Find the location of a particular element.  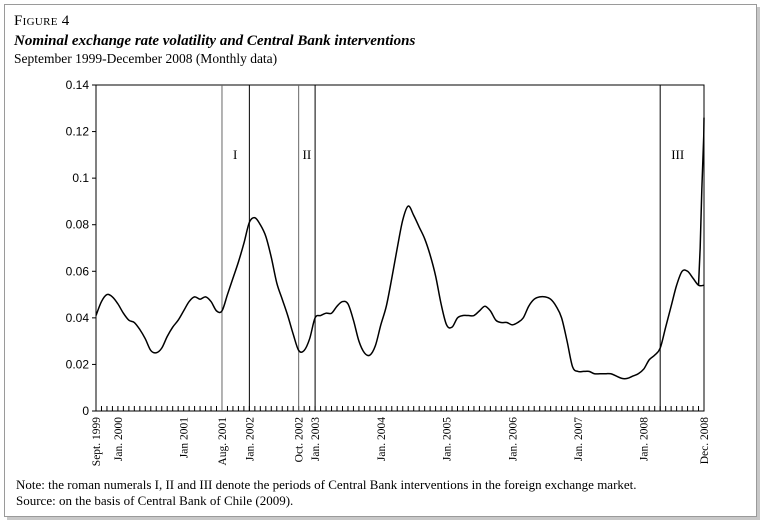

y-tick-label: 0.12 is located at coordinates (78, 132).